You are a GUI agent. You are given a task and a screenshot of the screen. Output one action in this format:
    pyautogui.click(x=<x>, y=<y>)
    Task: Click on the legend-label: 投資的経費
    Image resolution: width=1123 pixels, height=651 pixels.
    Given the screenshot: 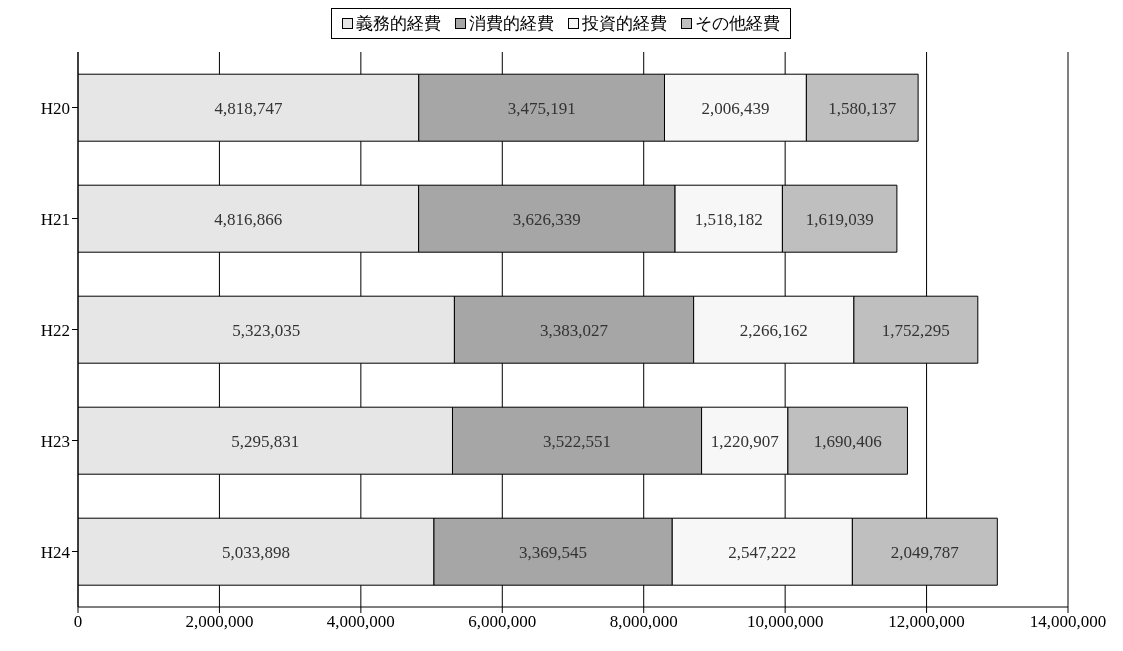 What is the action you would take?
    pyautogui.click(x=623, y=24)
    